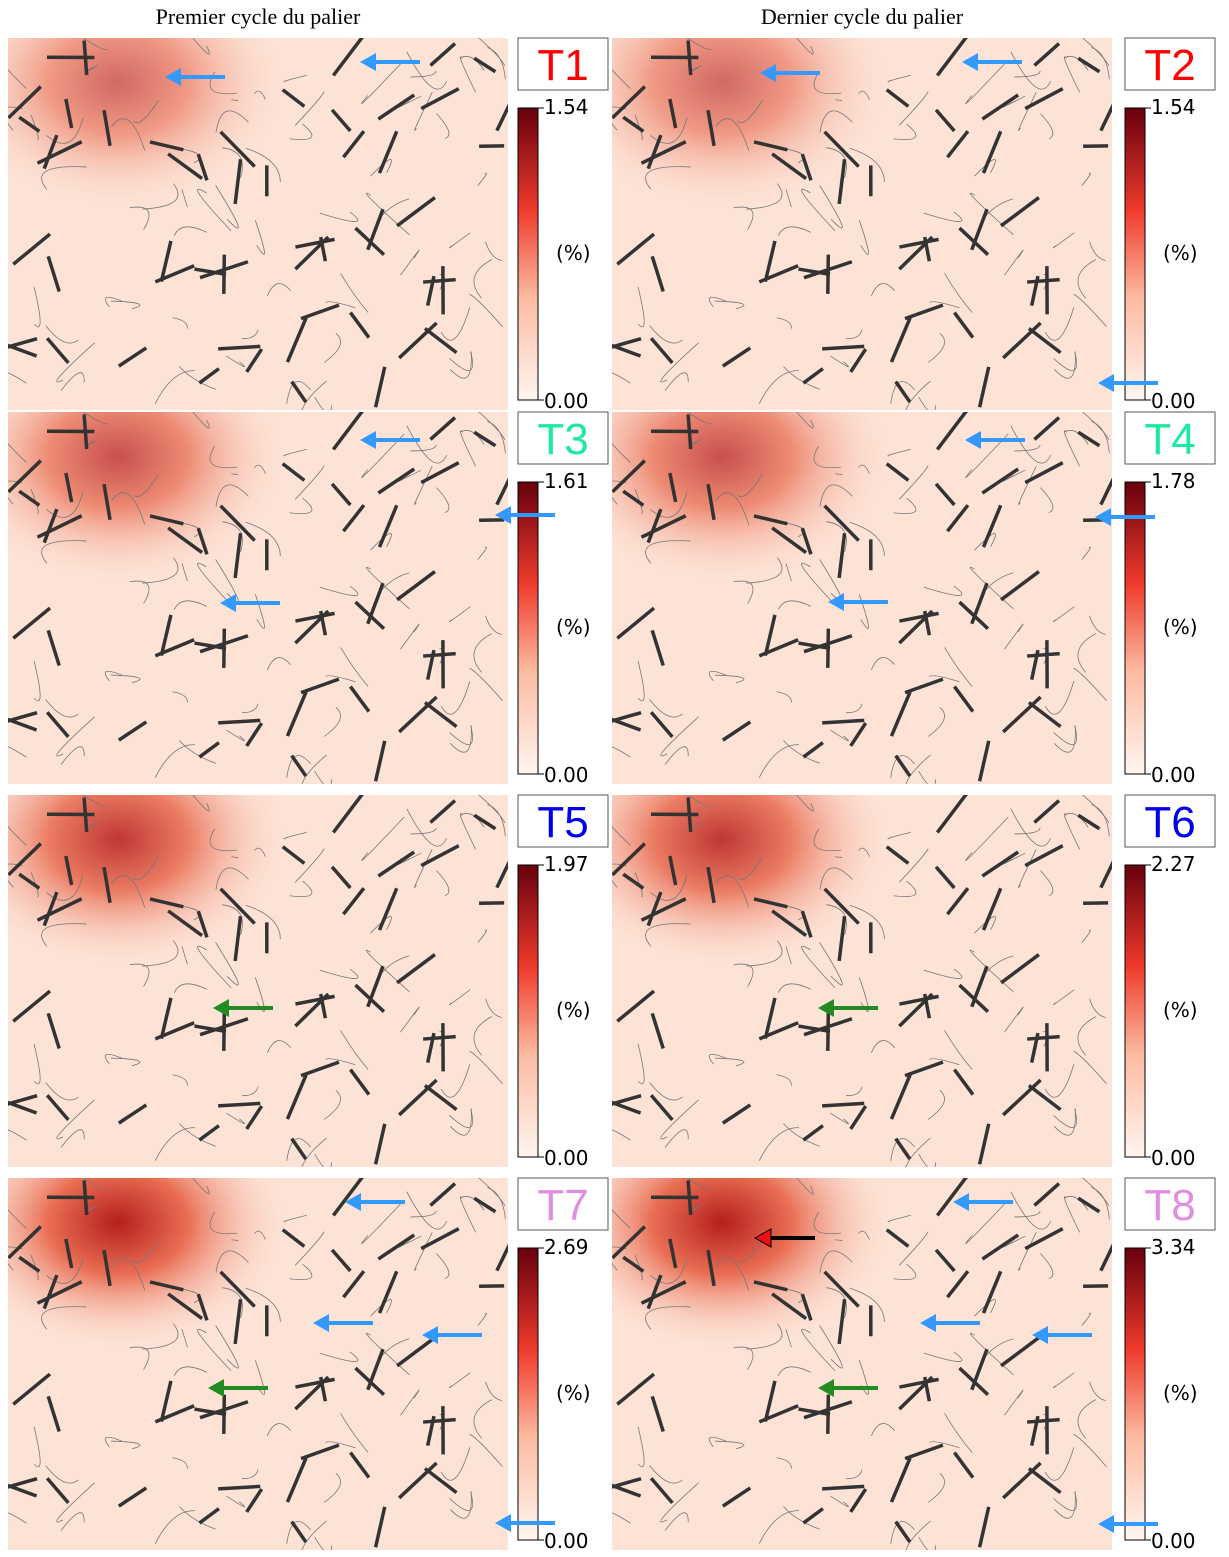 The image size is (1229, 1557). I want to click on label-box, so click(1170, 64).